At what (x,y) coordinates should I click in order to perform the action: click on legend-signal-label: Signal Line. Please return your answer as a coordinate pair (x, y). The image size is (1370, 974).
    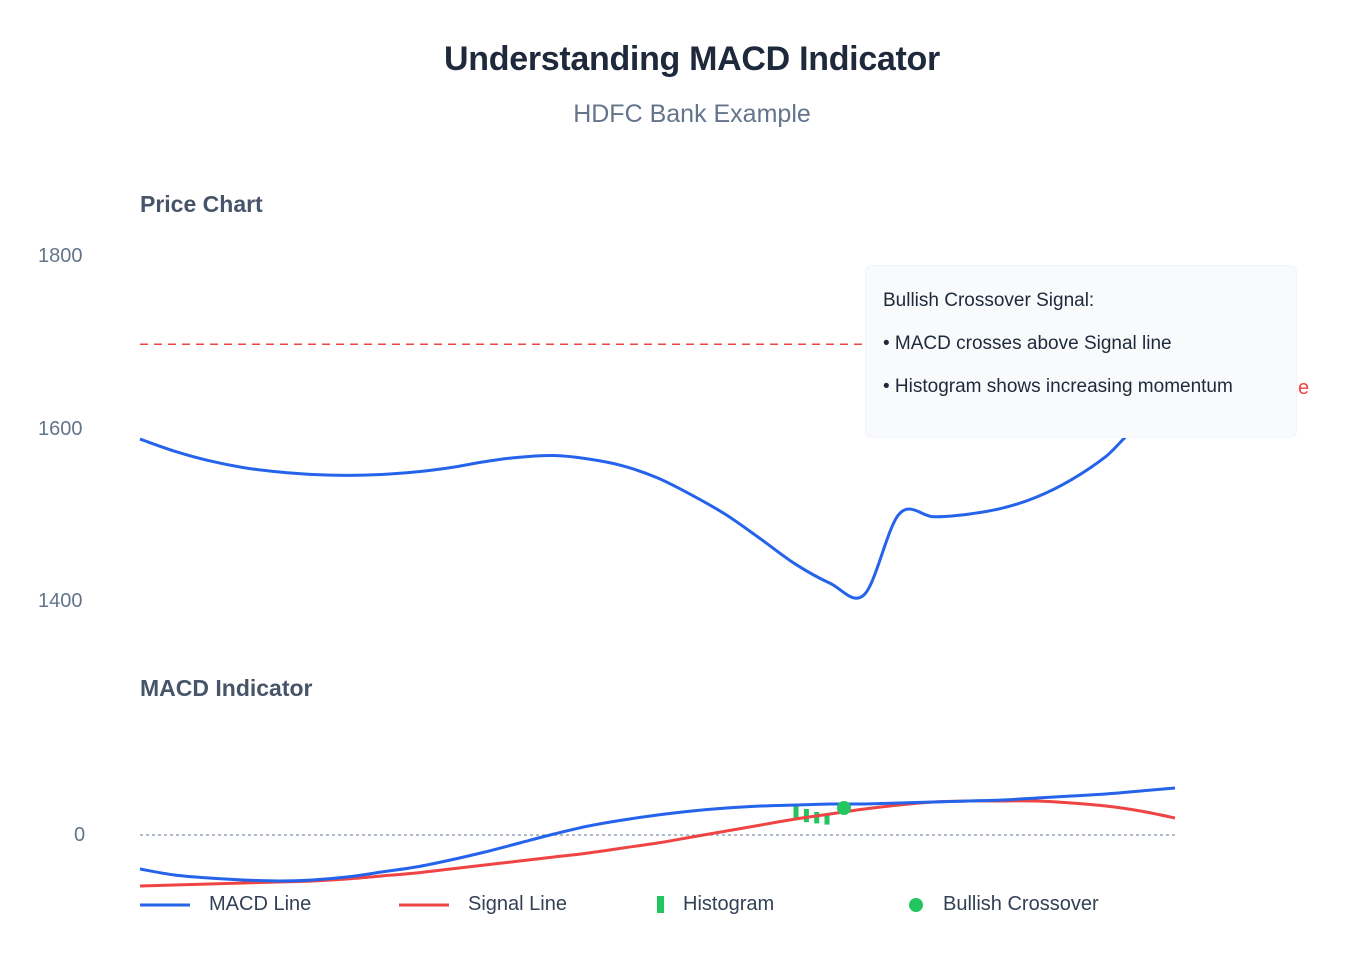
    Looking at the image, I should click on (517, 904).